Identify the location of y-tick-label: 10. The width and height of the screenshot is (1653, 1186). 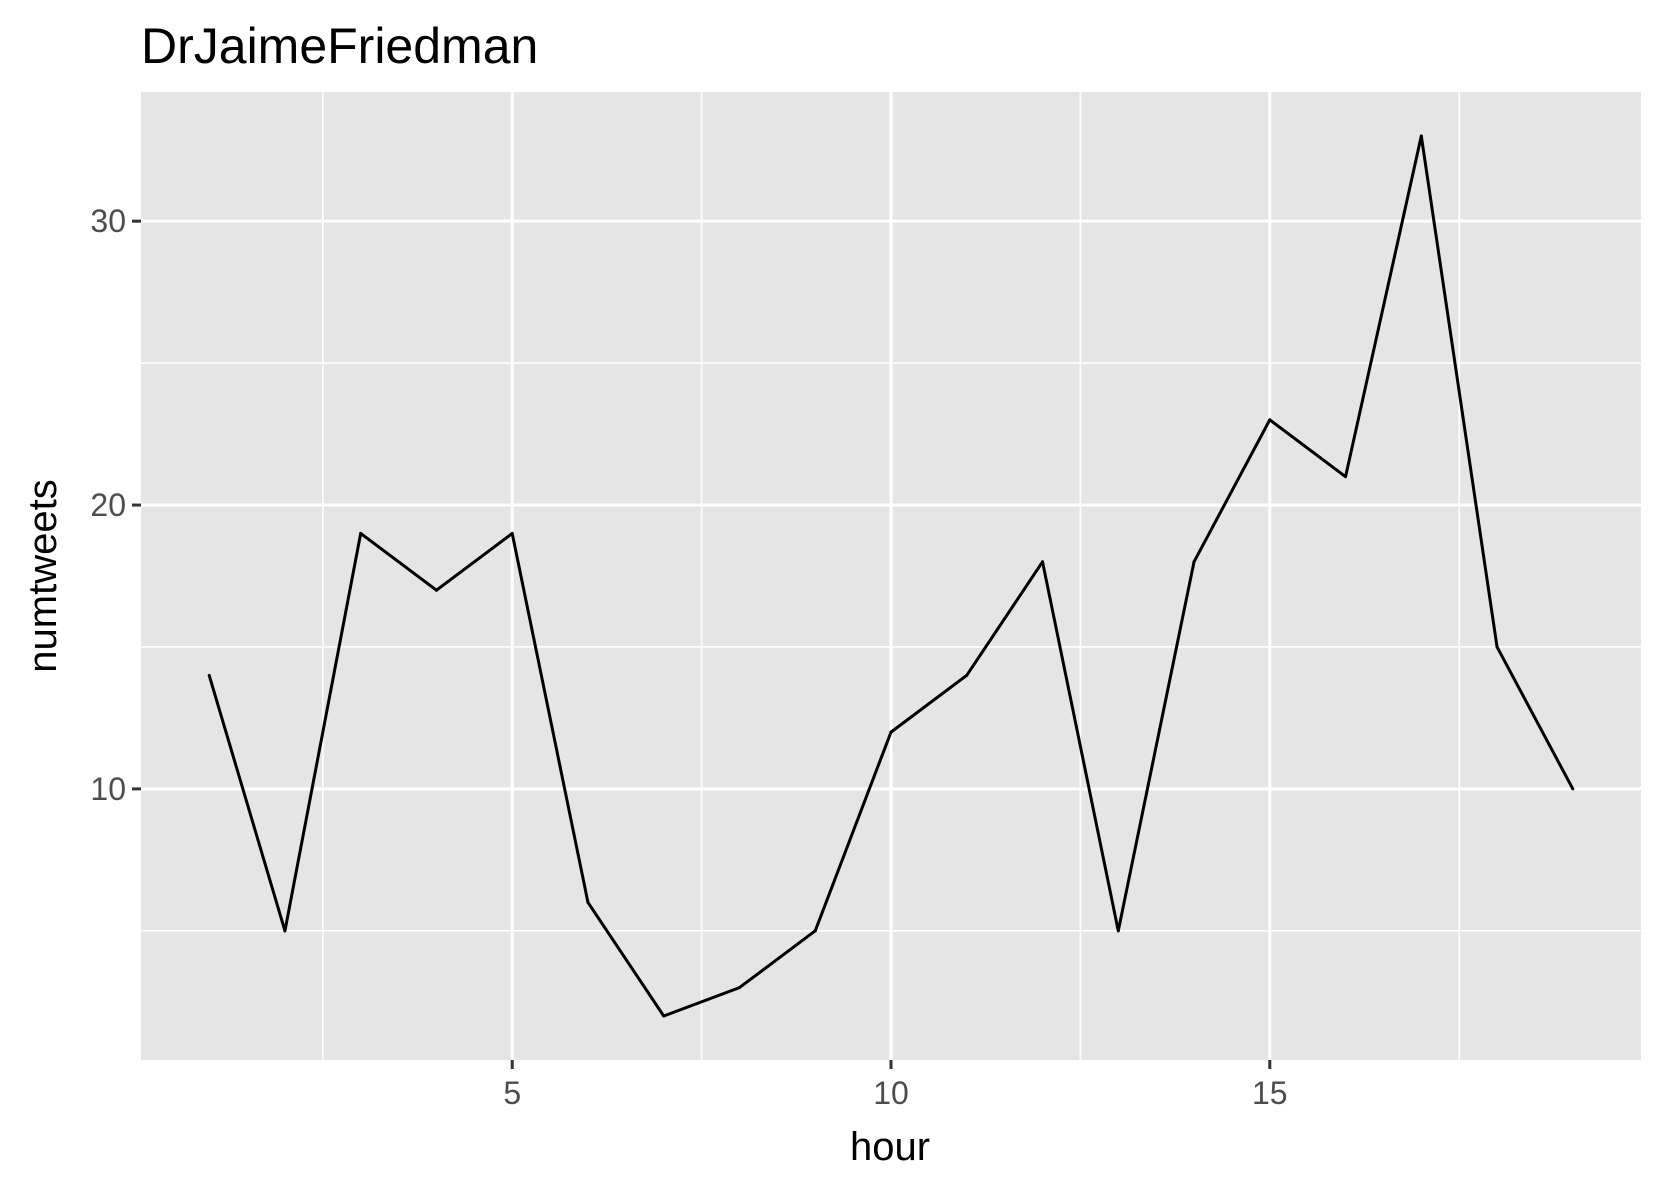
(108, 789).